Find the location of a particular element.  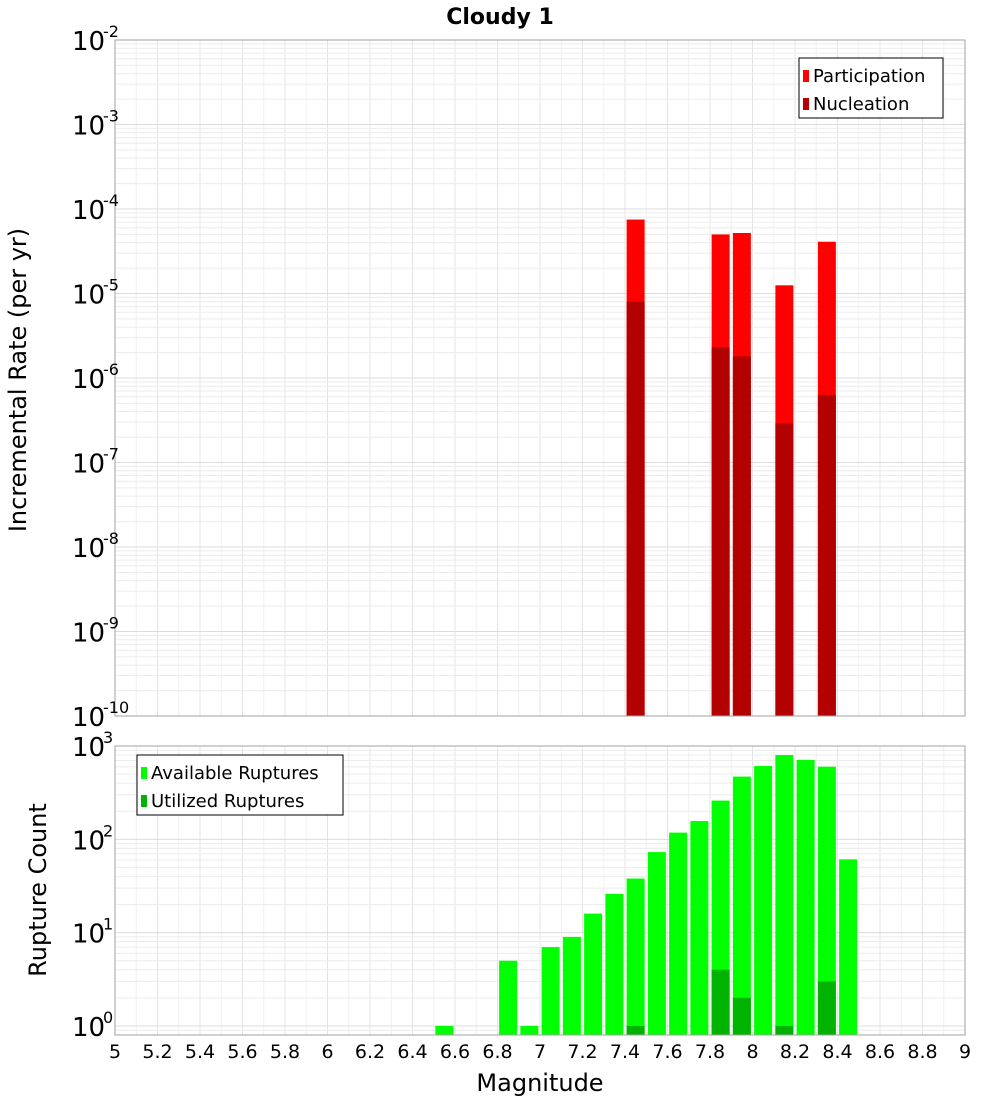

x-tick-label: 7.6 is located at coordinates (667, 1052).